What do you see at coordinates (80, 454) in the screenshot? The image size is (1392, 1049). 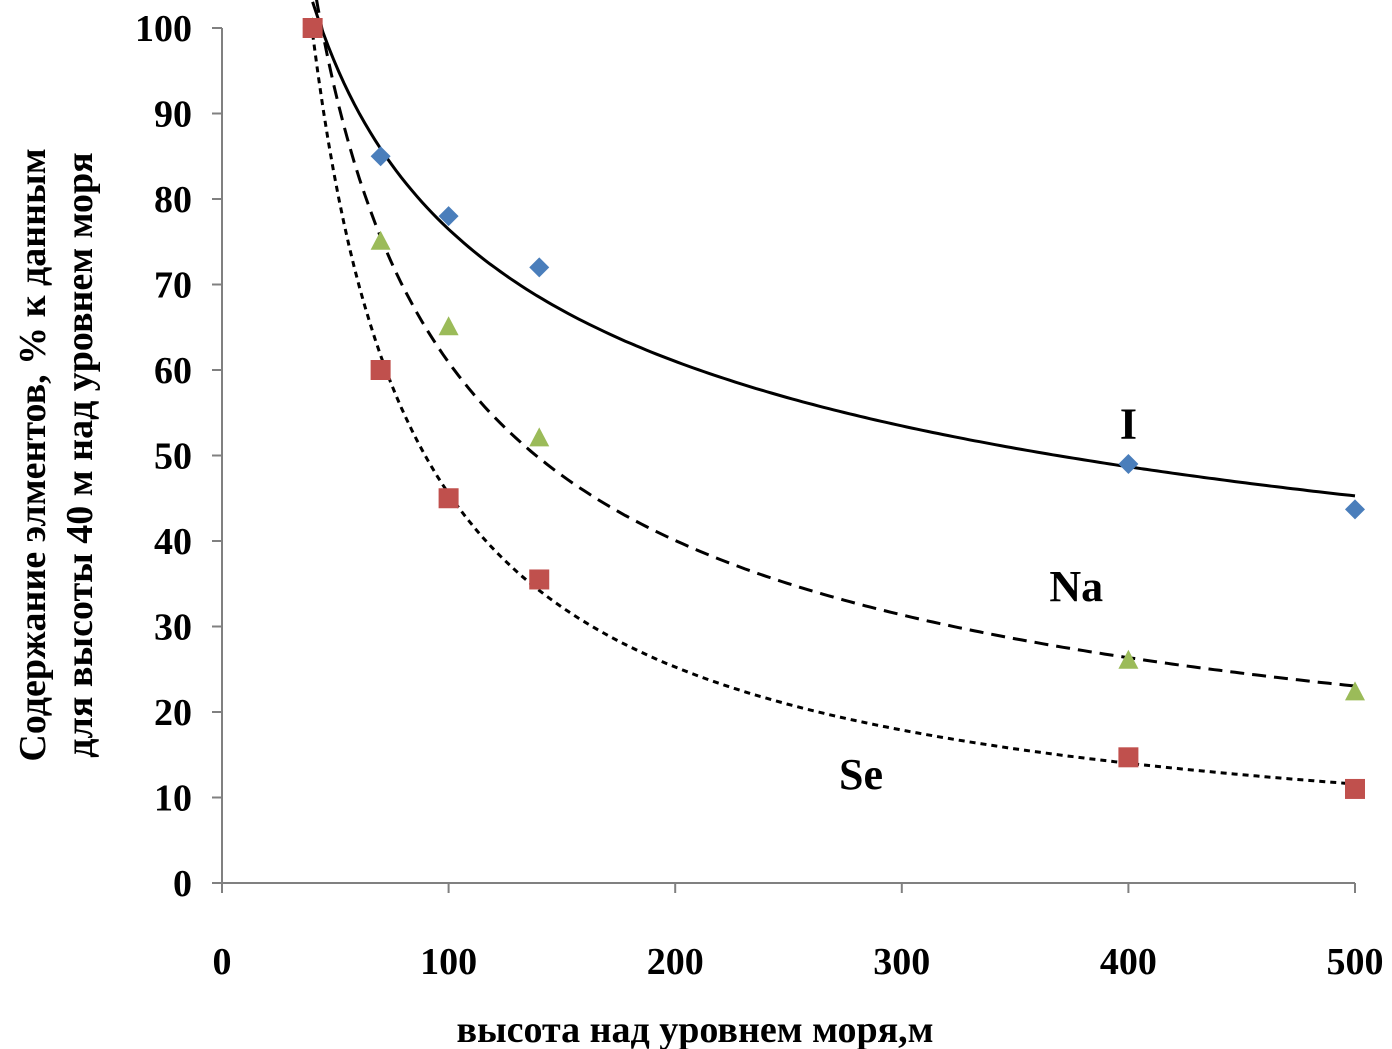 I see `y-axis-title-line-2: для высоты 40 м над уровнем моря` at bounding box center [80, 454].